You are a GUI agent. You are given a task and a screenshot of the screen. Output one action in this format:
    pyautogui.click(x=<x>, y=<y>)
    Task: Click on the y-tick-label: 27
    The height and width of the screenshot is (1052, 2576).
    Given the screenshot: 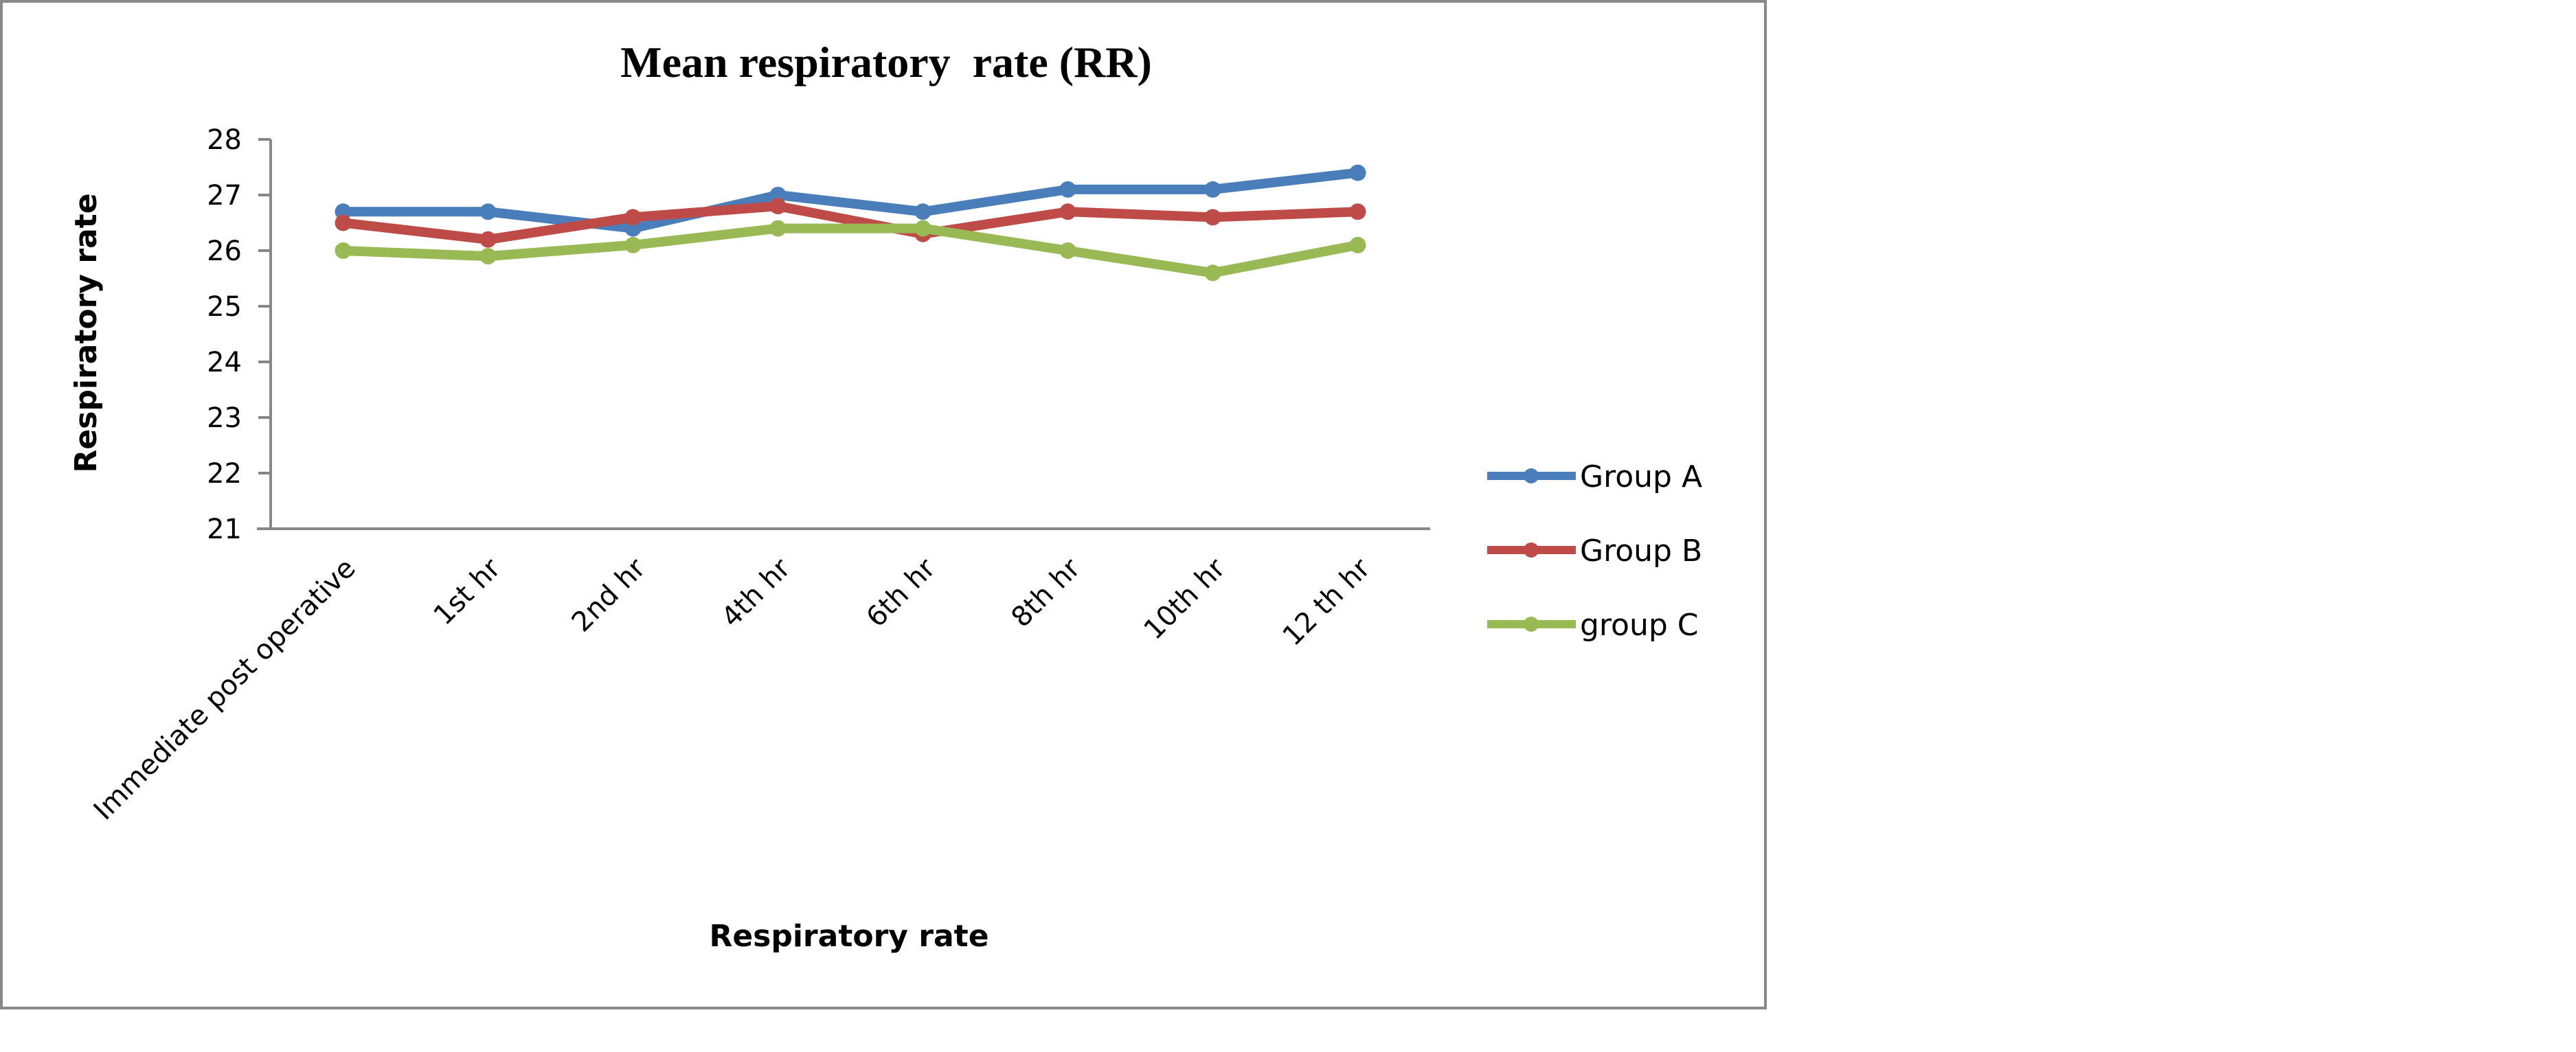 What is the action you would take?
    pyautogui.click(x=224, y=195)
    